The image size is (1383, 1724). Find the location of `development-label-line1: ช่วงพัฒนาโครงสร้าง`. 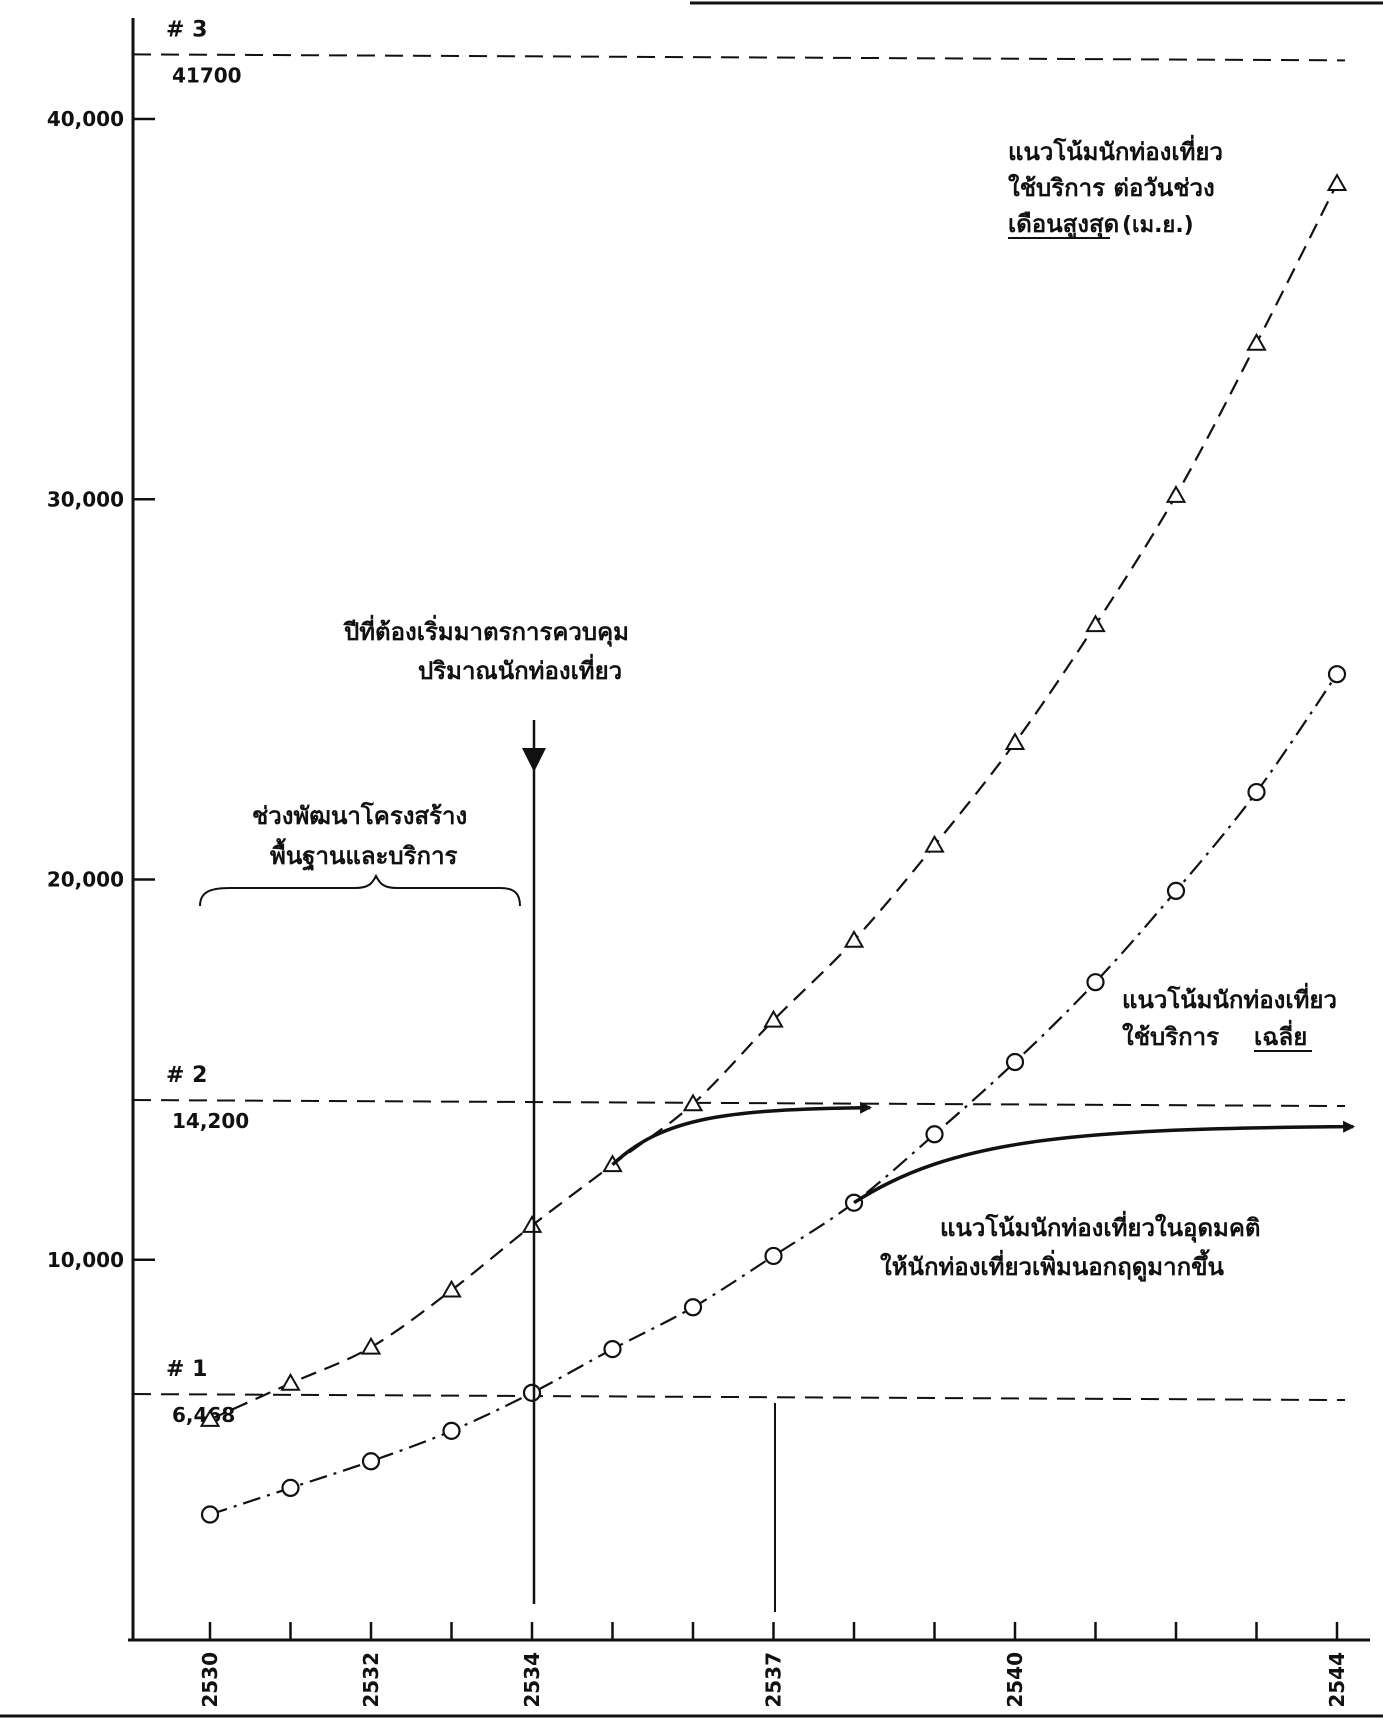

development-label-line1: ช่วงพัฒนาโครงสร้าง is located at coordinates (359, 815).